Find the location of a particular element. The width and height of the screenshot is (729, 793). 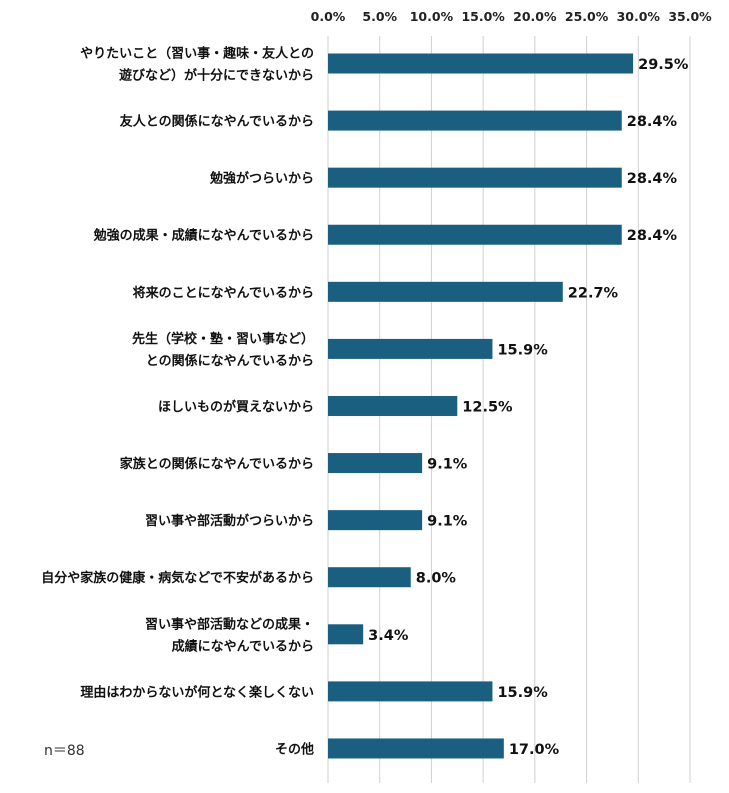

category-label: 遊びなど）が十分にできないから is located at coordinates (216, 76).